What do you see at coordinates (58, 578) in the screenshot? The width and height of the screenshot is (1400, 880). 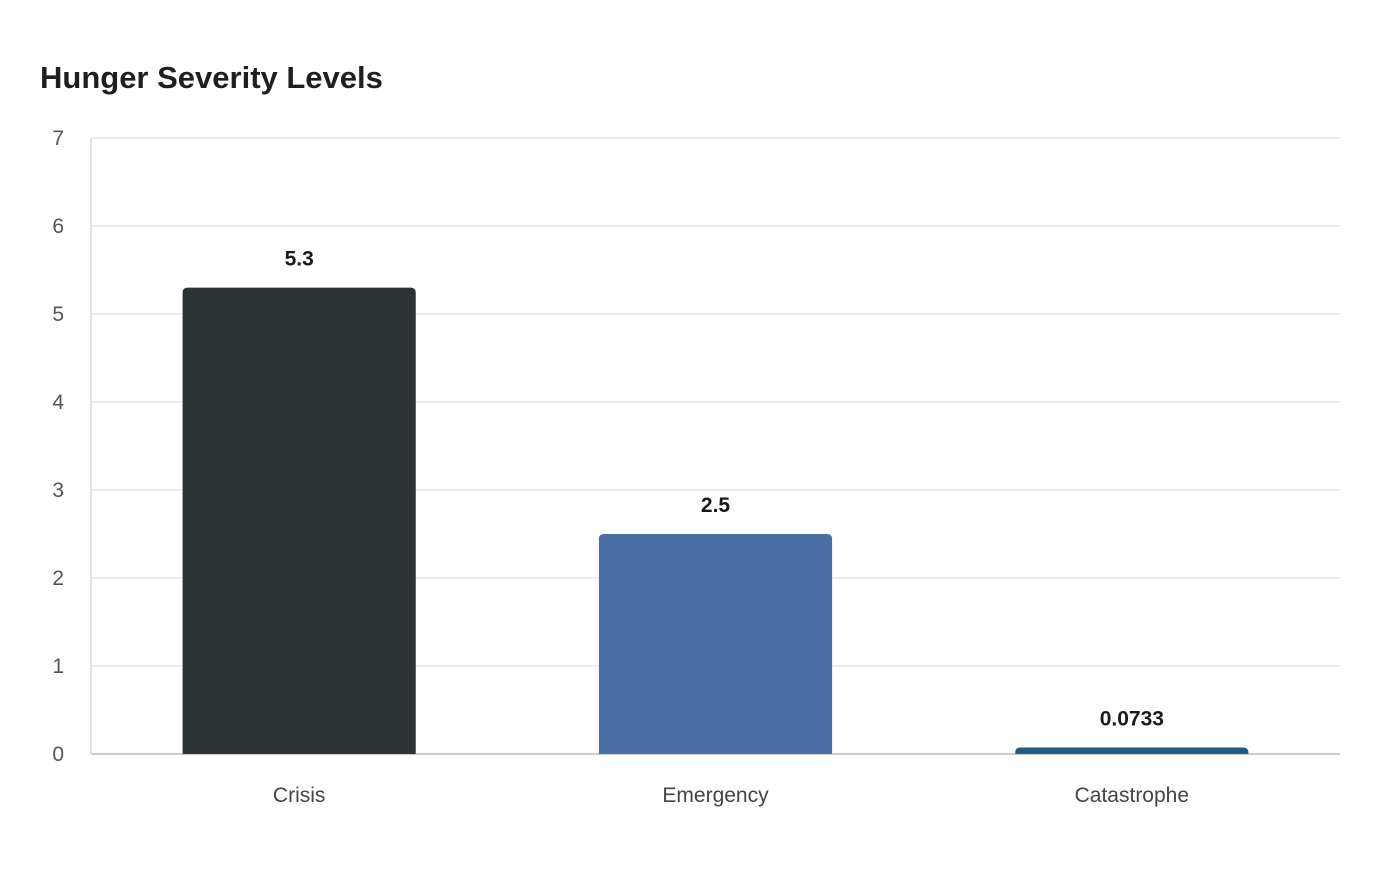 I see `y-tick-label: 2` at bounding box center [58, 578].